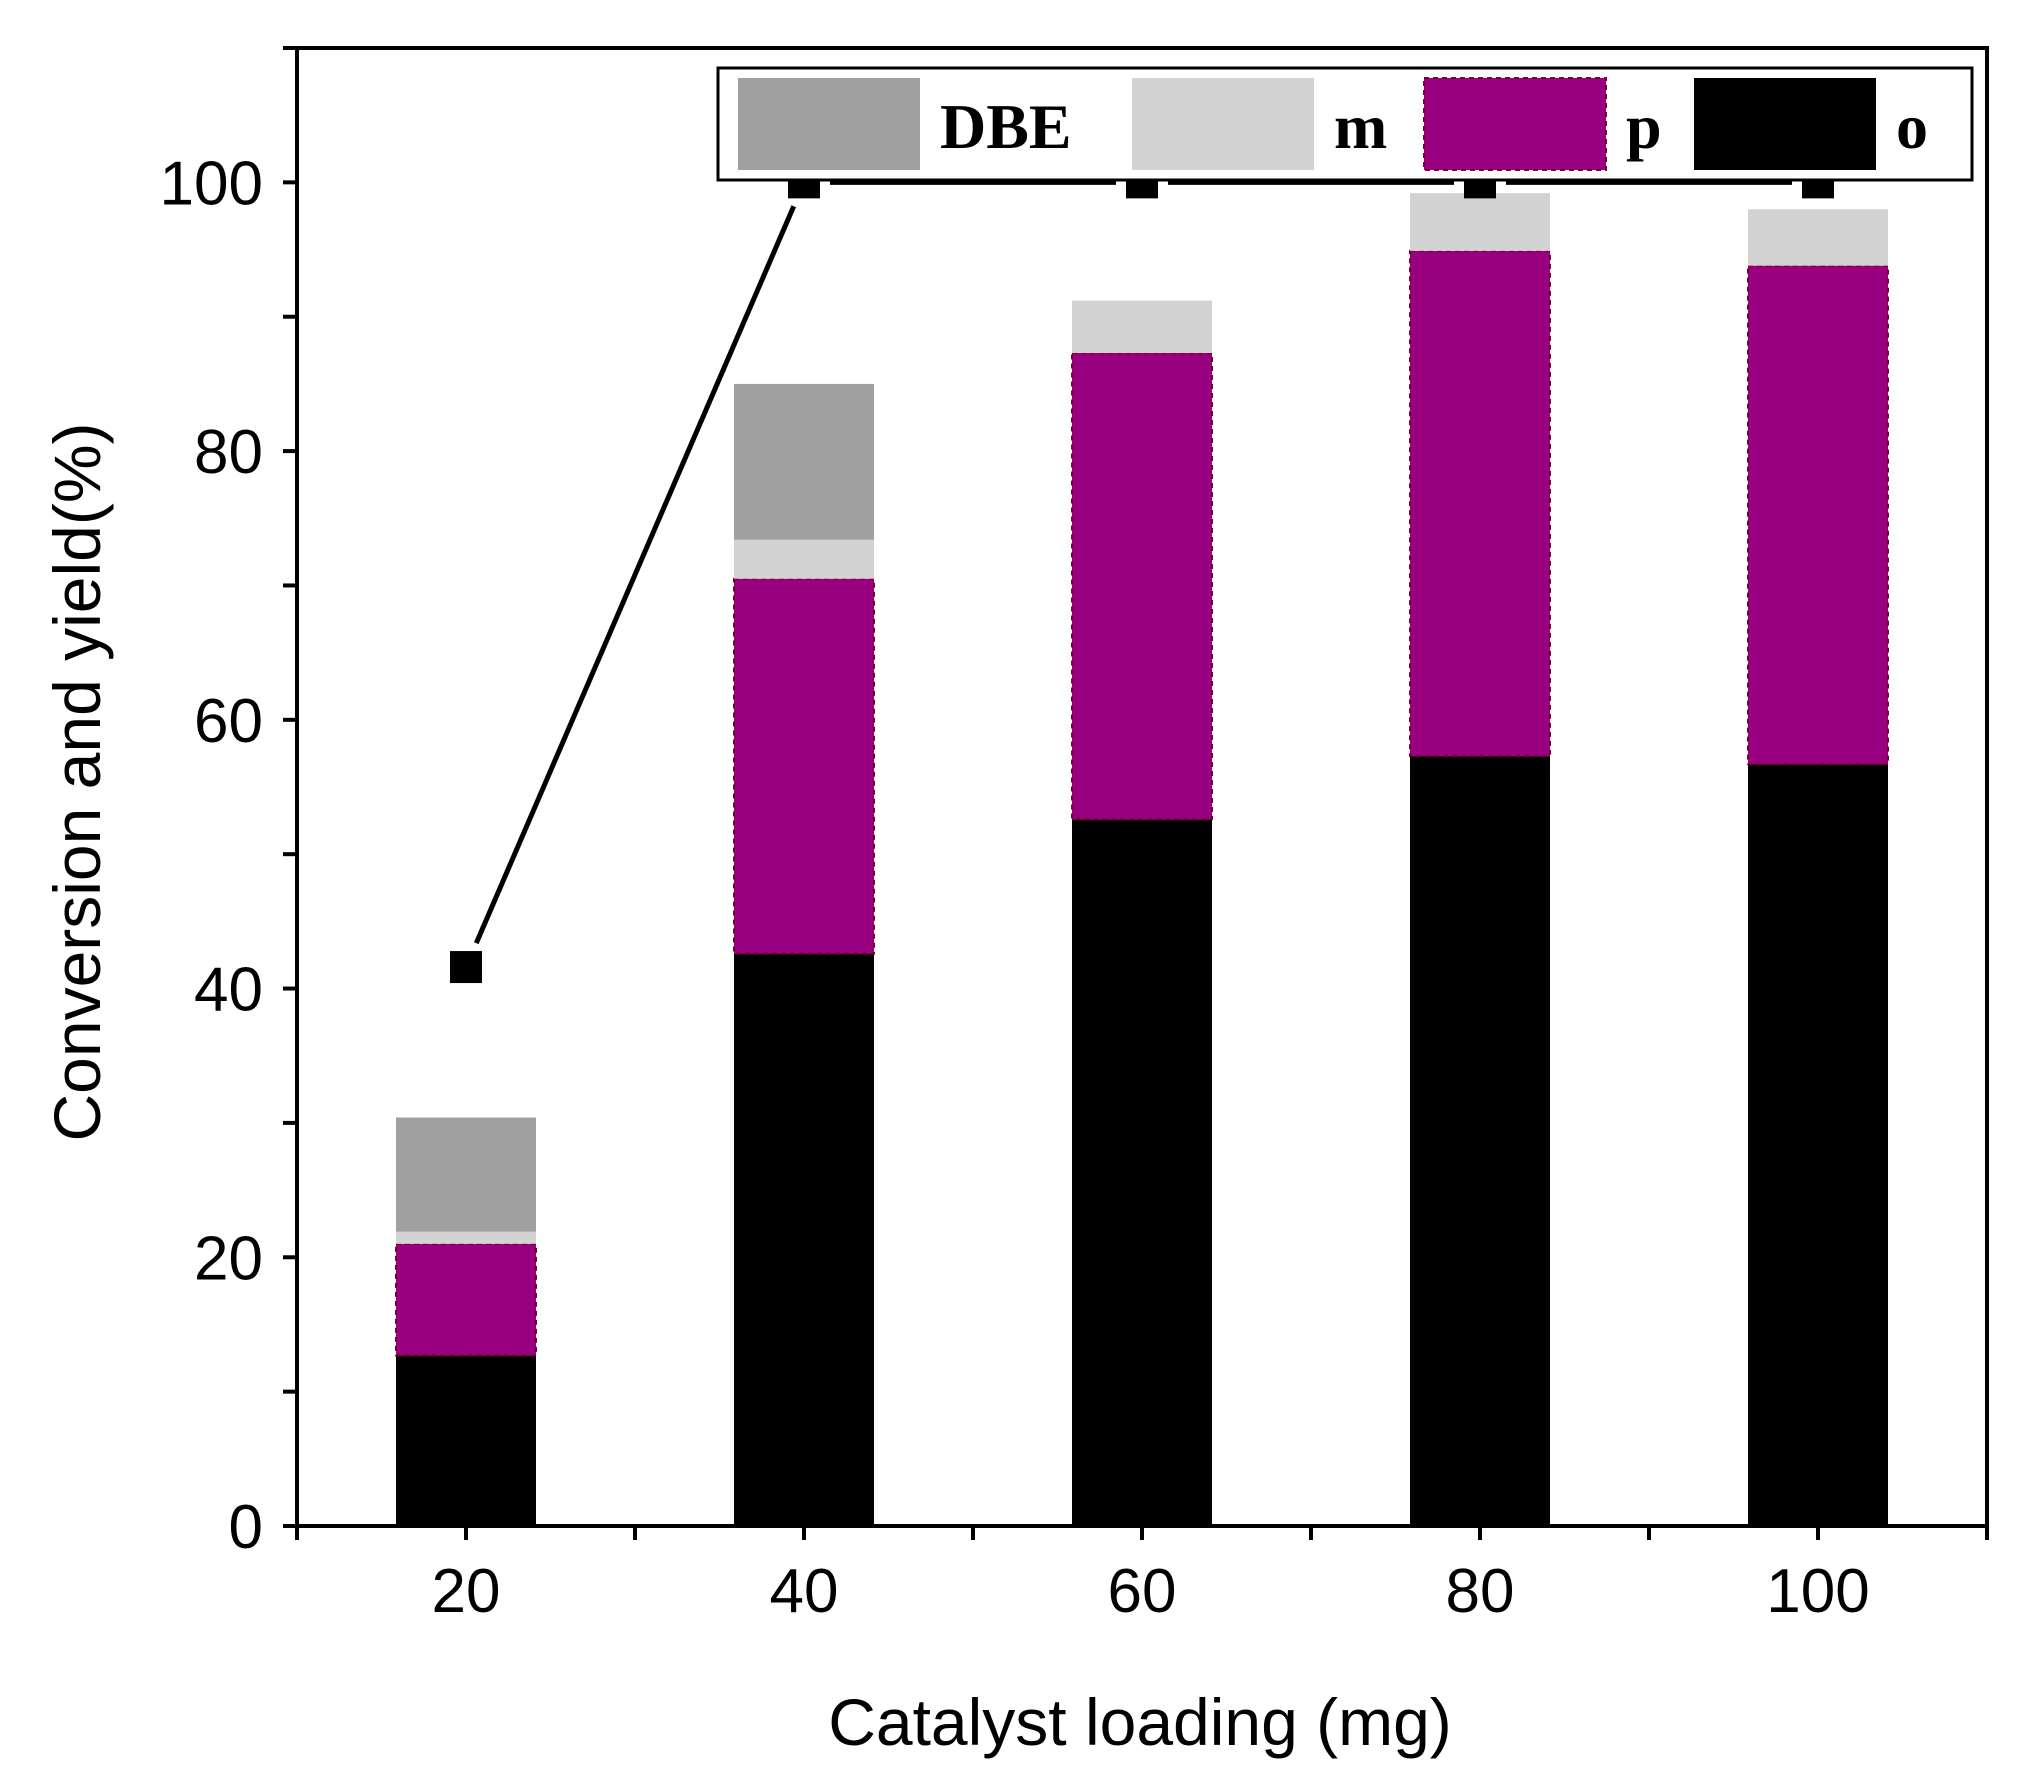  Describe the element at coordinates (804, 1591) in the screenshot. I see `x-tick-label-40: 40` at that location.